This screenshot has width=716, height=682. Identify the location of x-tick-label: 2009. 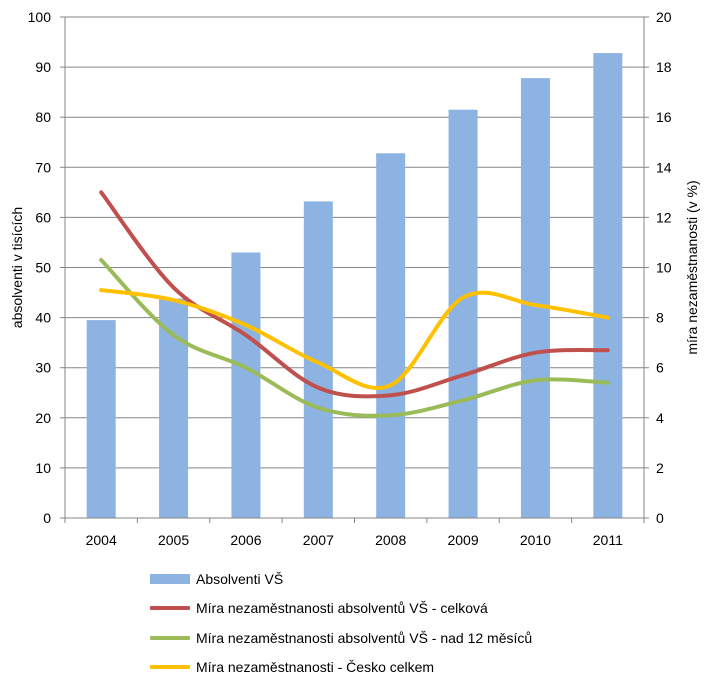
(462, 540).